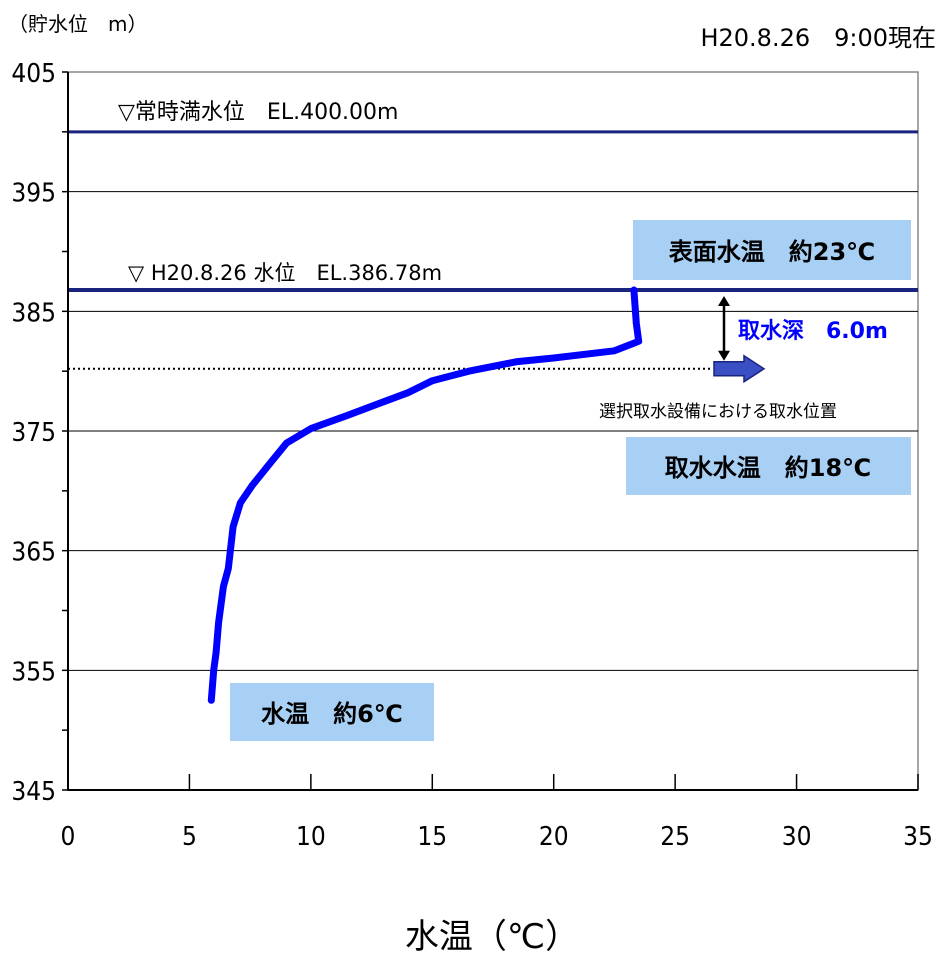  Describe the element at coordinates (432, 837) in the screenshot. I see `x-tick-label: 15` at that location.